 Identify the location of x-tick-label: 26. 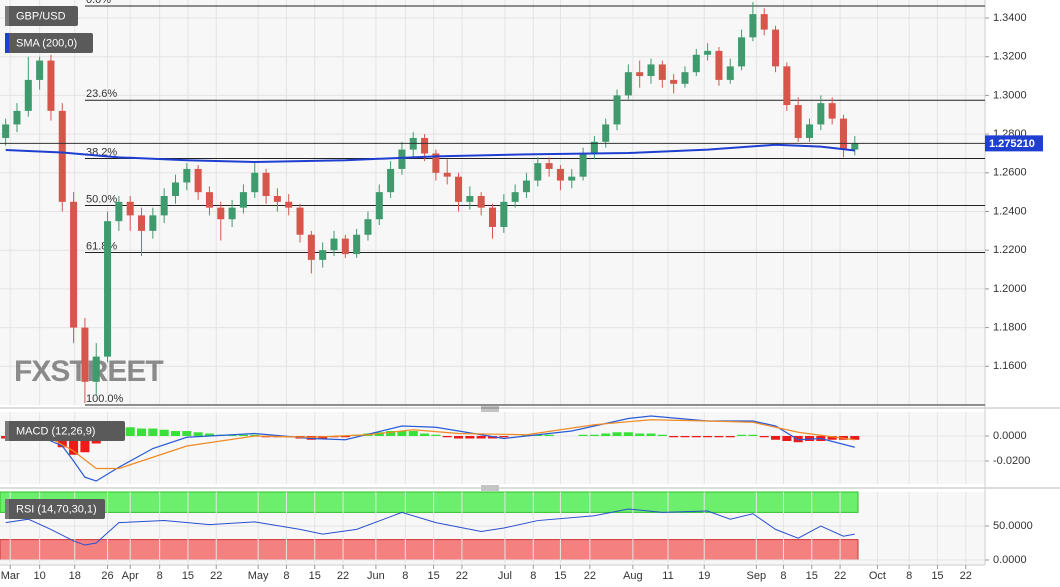
(107, 576).